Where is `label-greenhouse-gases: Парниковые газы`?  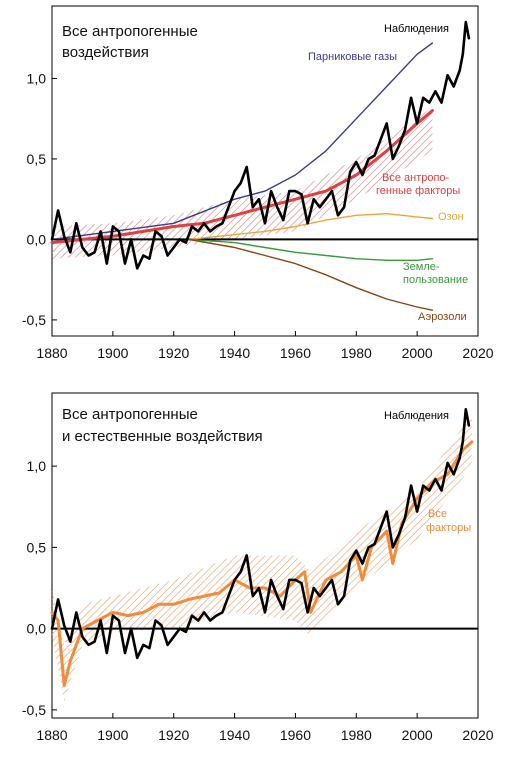 label-greenhouse-gases: Парниковые газы is located at coordinates (352, 57).